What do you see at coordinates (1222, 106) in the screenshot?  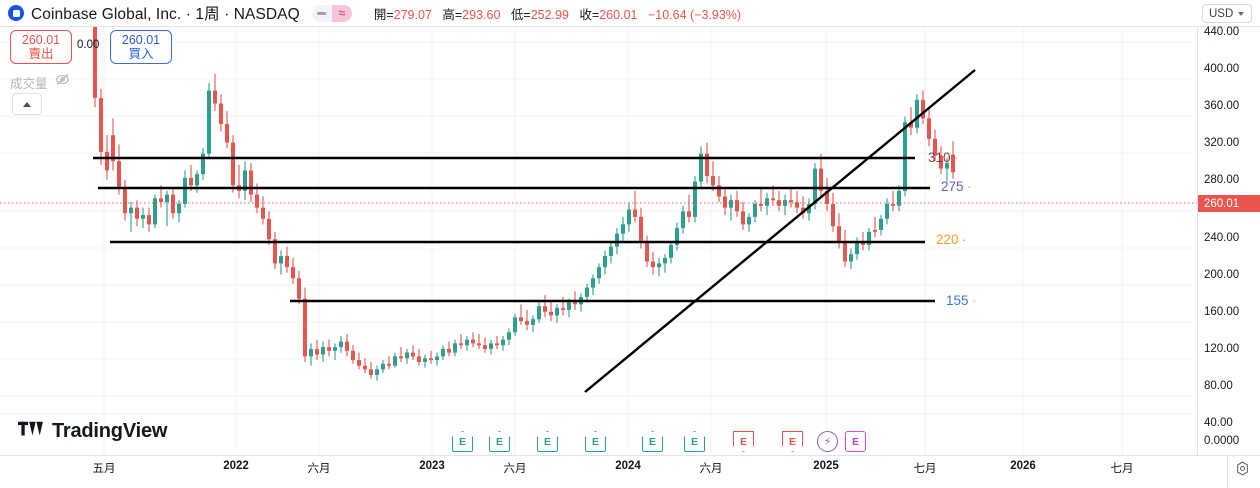 I see `price-tick: 360.00` at bounding box center [1222, 106].